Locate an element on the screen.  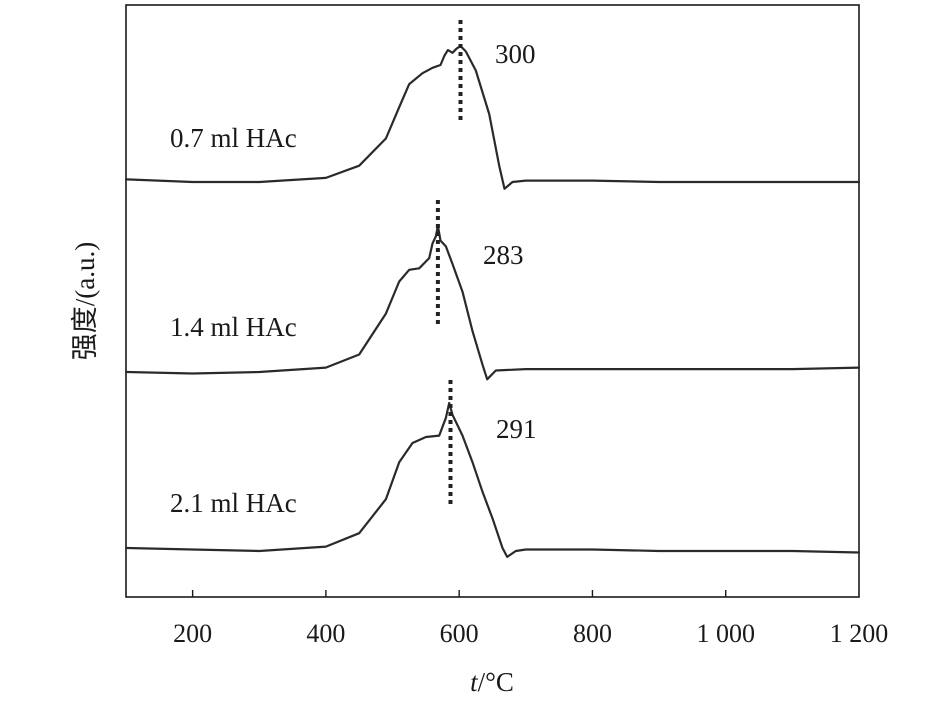
x-axis-title: t/°C is located at coordinates (492, 682).